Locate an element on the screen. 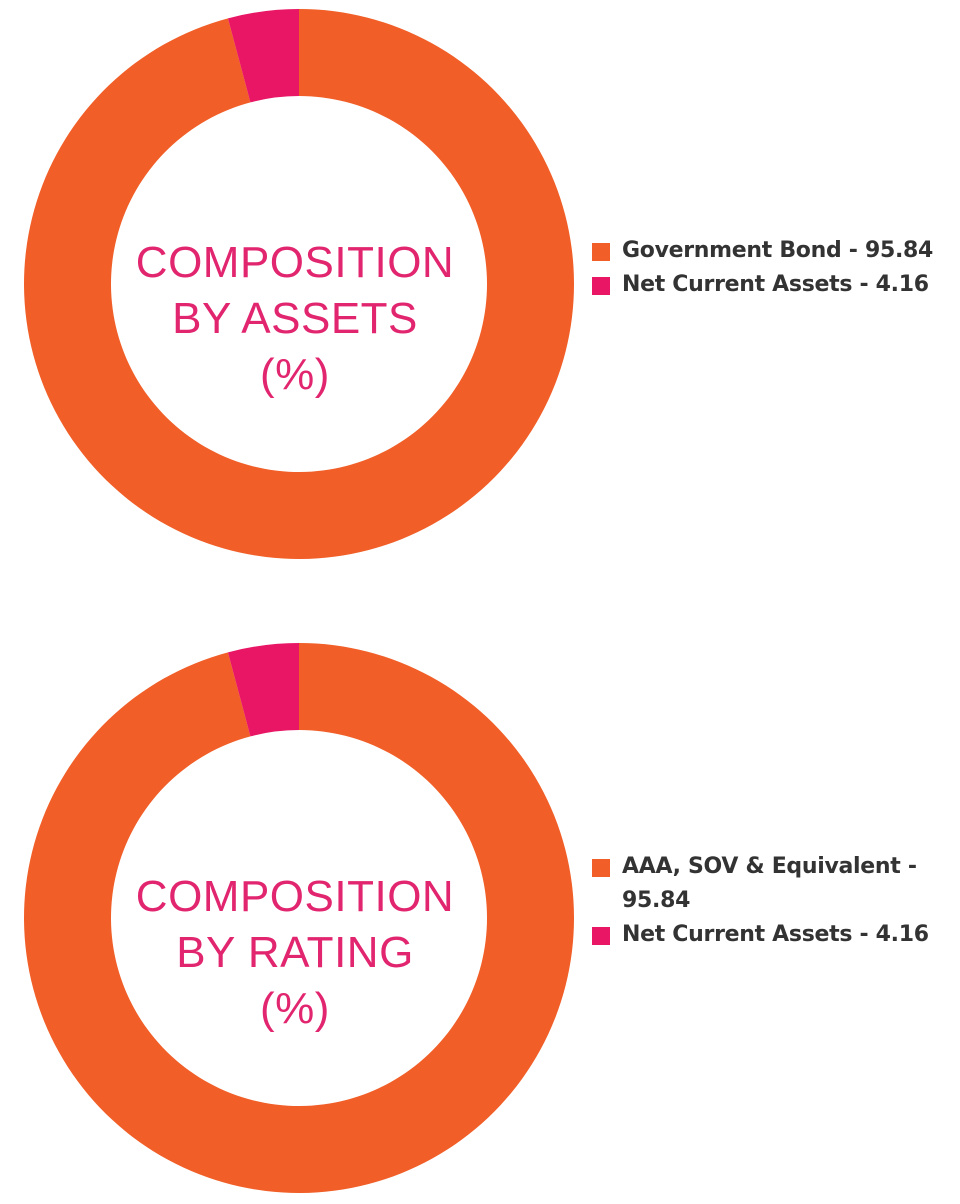 This screenshot has height=1204, width=960. legend-label: AAA, SOV & Equivalent - 95.84 is located at coordinates (769, 883).